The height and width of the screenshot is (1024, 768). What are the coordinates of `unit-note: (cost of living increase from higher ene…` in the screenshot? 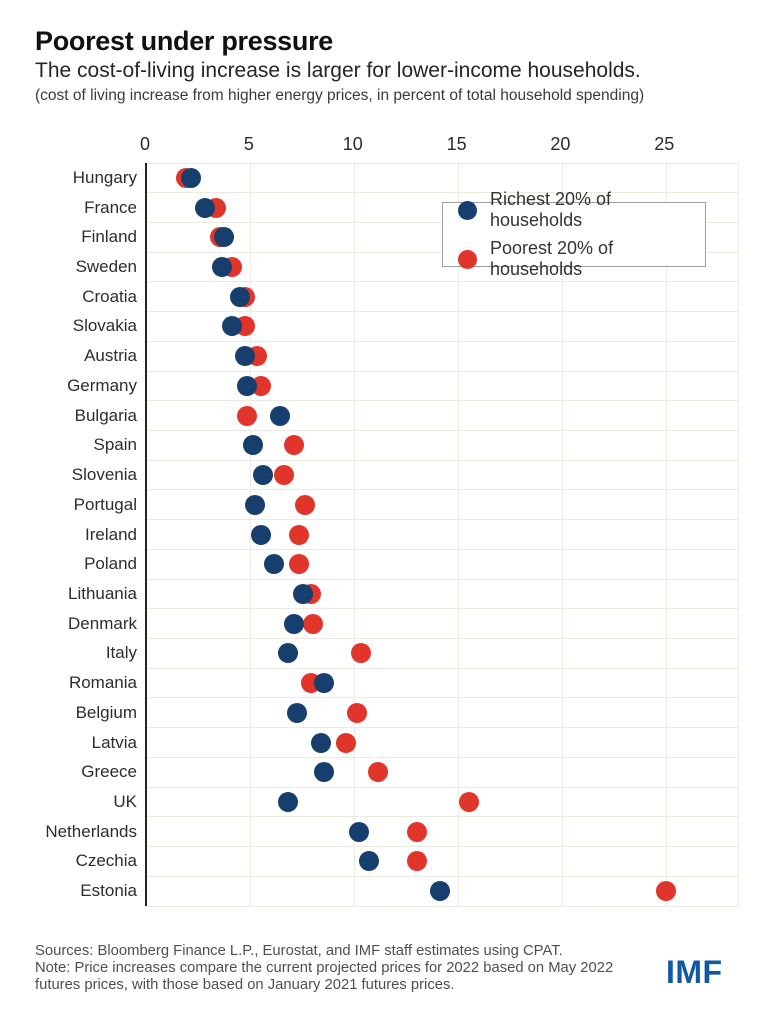 It's located at (340, 95).